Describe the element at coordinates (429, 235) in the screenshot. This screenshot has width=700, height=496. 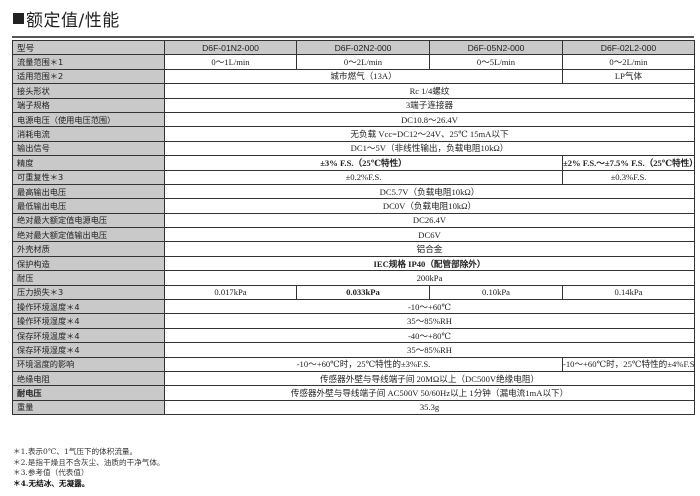
I see `spec-value: DC6V` at that location.